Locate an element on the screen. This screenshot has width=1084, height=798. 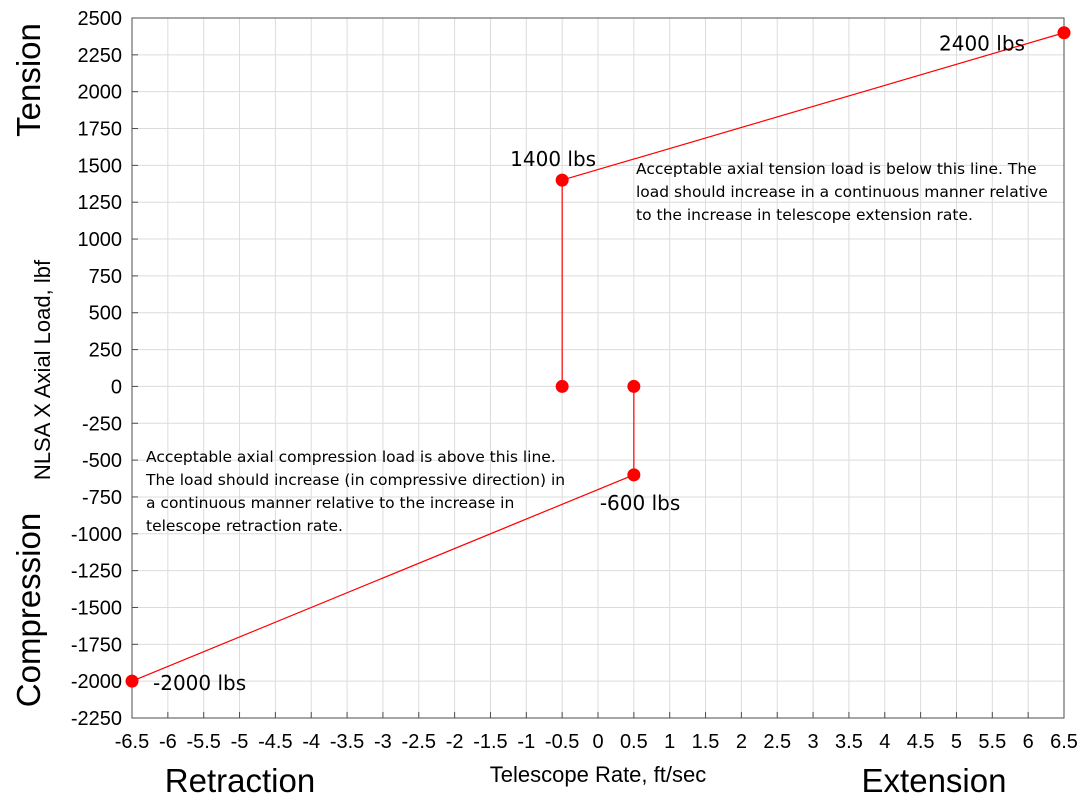
y-tick-label: -1250 is located at coordinates (96, 572).